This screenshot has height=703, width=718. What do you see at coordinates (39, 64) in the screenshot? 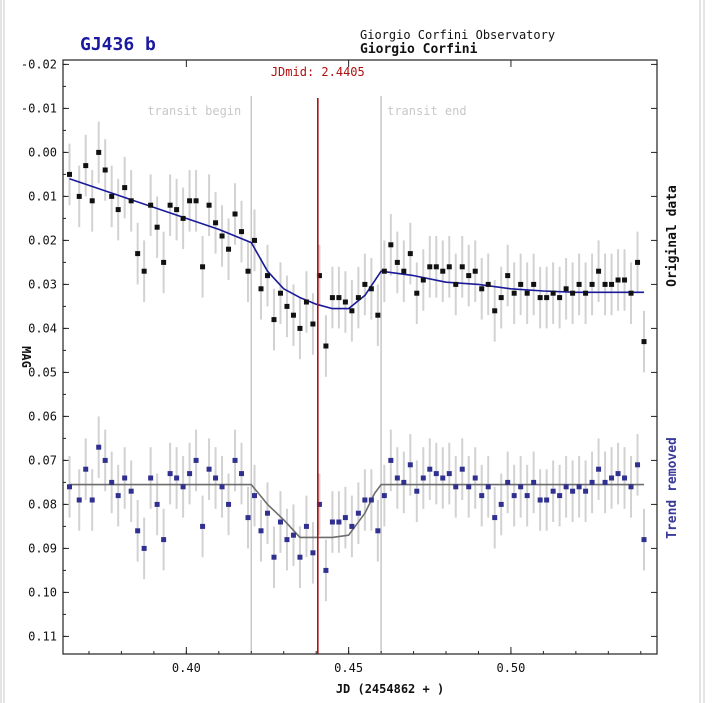
I see `y-tick-label: -0.02` at bounding box center [39, 64].